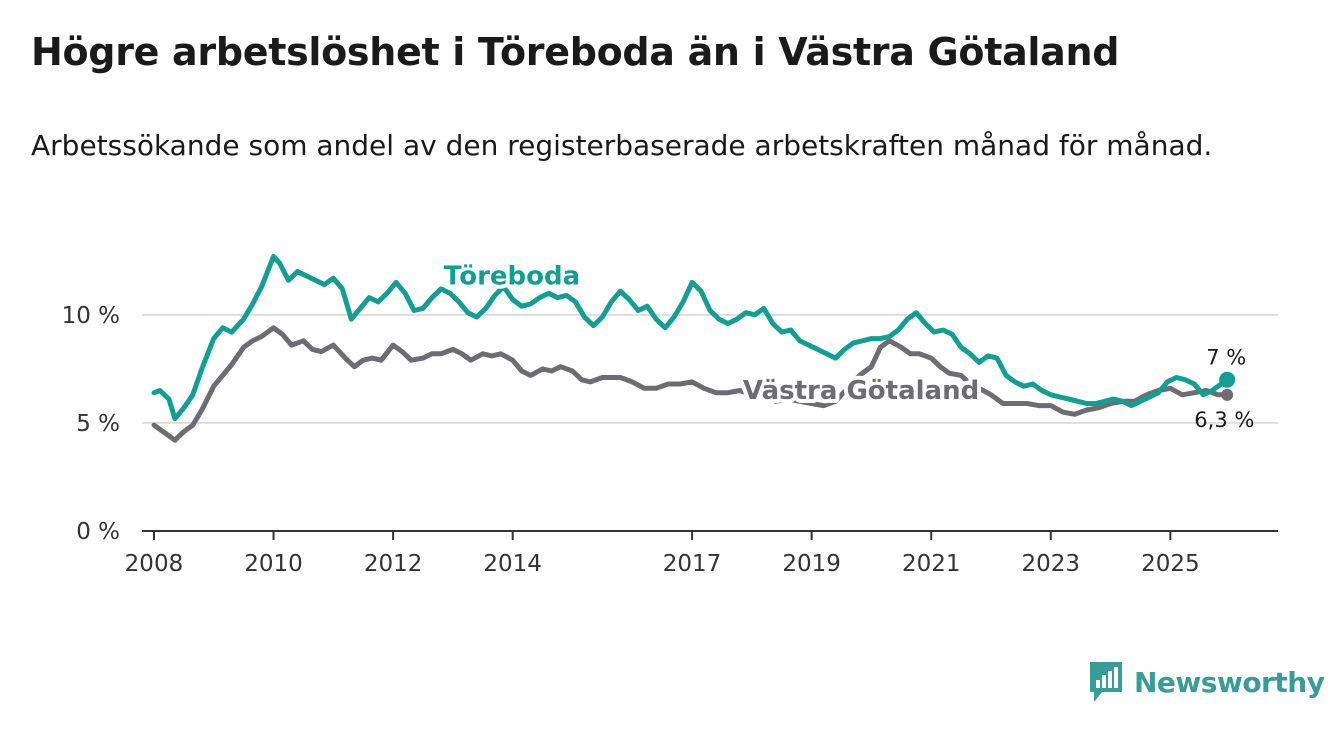  I want to click on series-label-toreboda: Töreboda, so click(512, 277).